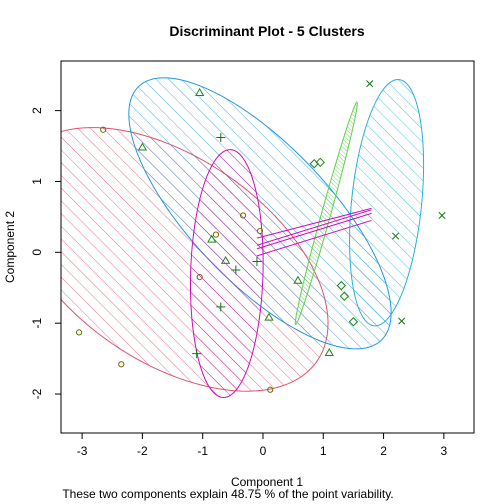  What do you see at coordinates (82, 451) in the screenshot?
I see `x-tick-label: -3` at bounding box center [82, 451].